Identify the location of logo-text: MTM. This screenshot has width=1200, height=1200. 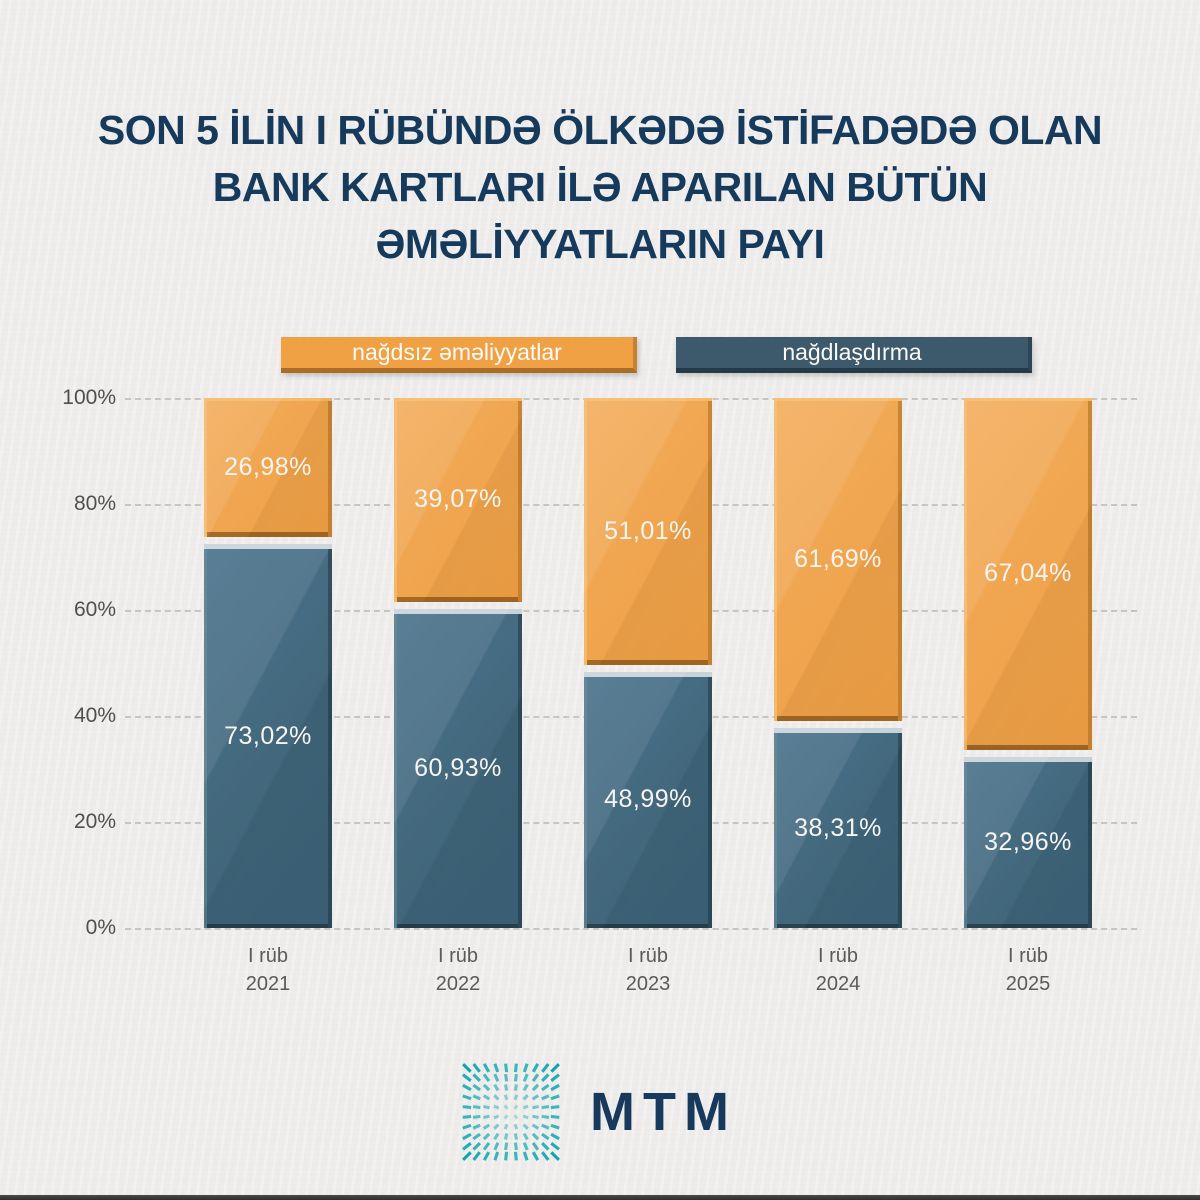
(663, 1112).